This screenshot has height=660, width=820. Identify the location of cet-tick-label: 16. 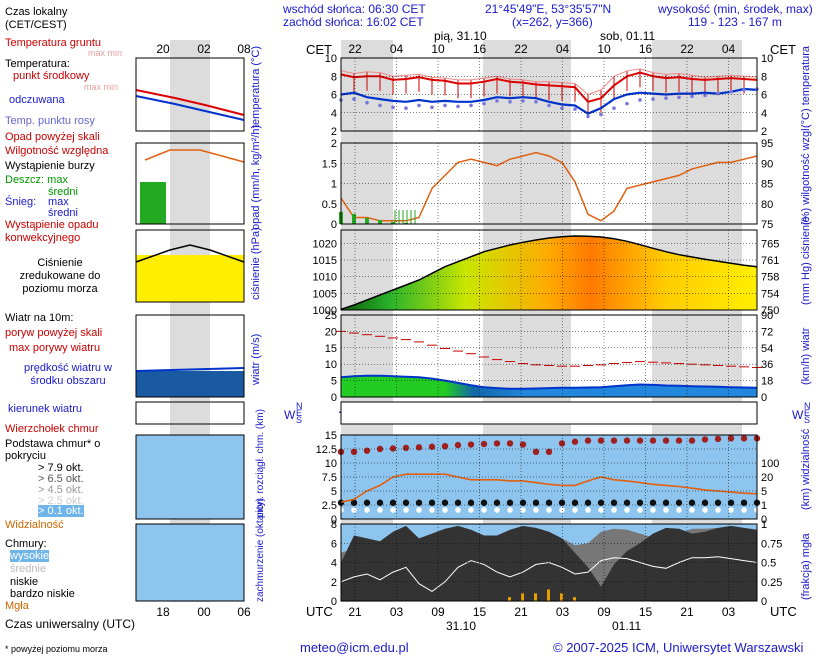
(480, 49).